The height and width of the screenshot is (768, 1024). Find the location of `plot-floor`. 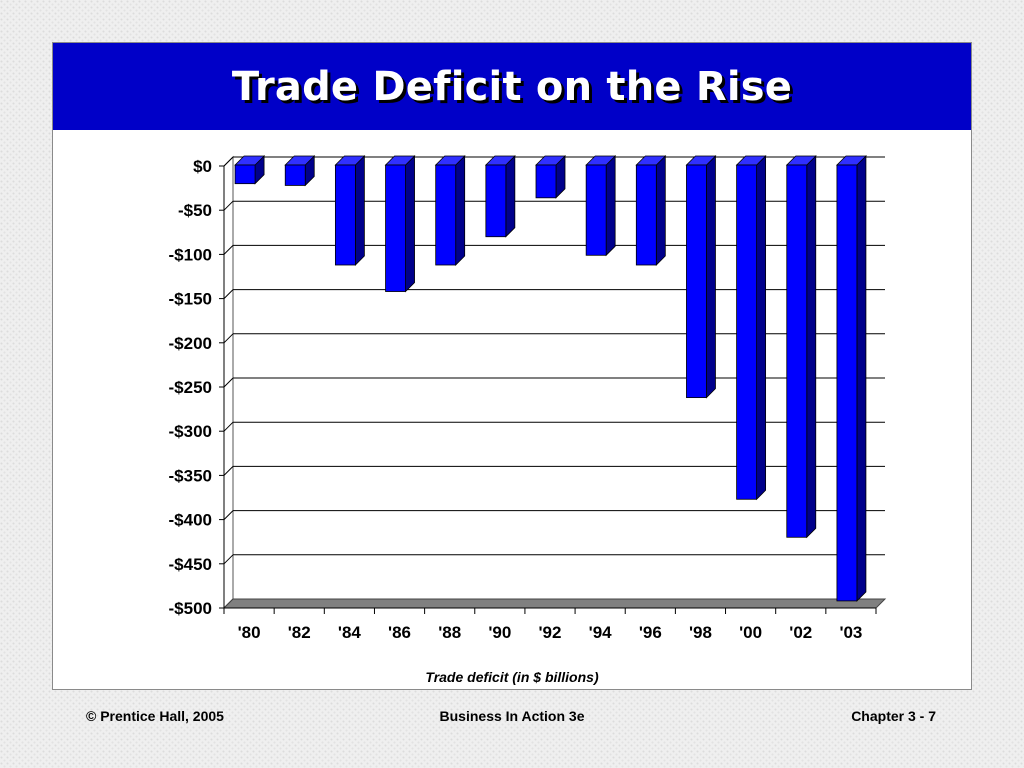

plot-floor is located at coordinates (554, 603).